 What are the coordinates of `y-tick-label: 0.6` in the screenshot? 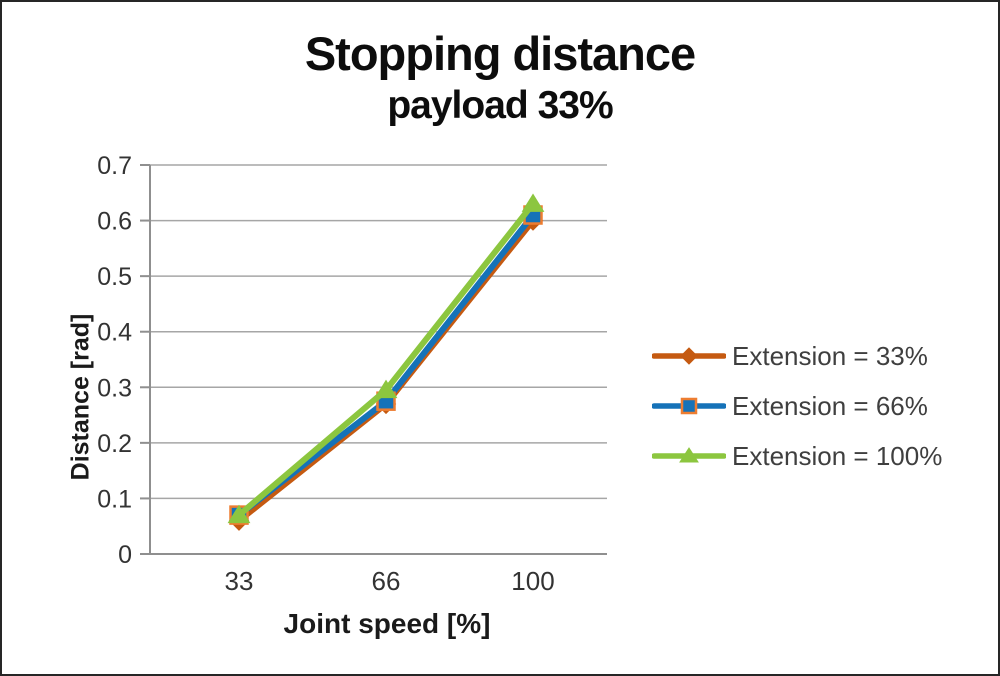 It's located at (114, 222).